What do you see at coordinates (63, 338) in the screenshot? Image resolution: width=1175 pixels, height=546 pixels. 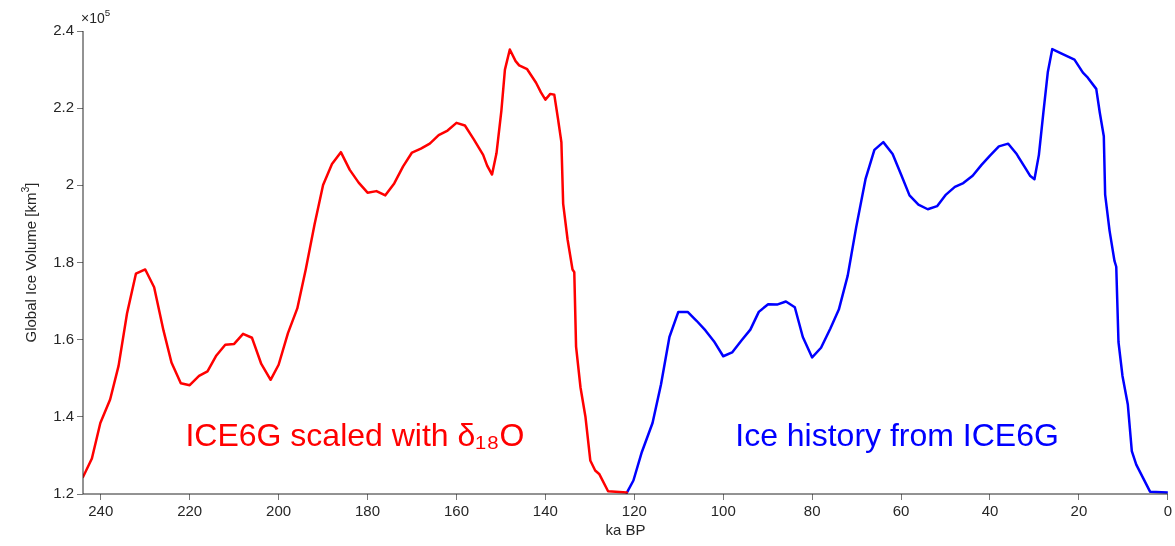 I see `y-tick-label: 1.6` at bounding box center [63, 338].